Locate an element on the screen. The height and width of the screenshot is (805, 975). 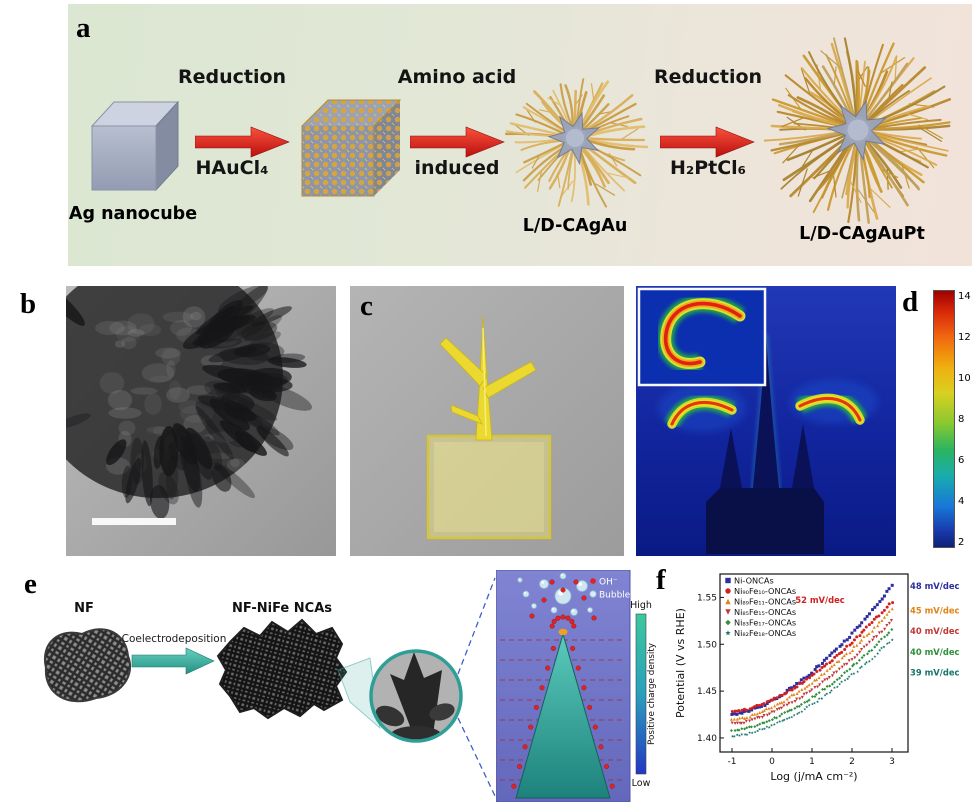
oh-ions-group is located at coordinates (563, 684).